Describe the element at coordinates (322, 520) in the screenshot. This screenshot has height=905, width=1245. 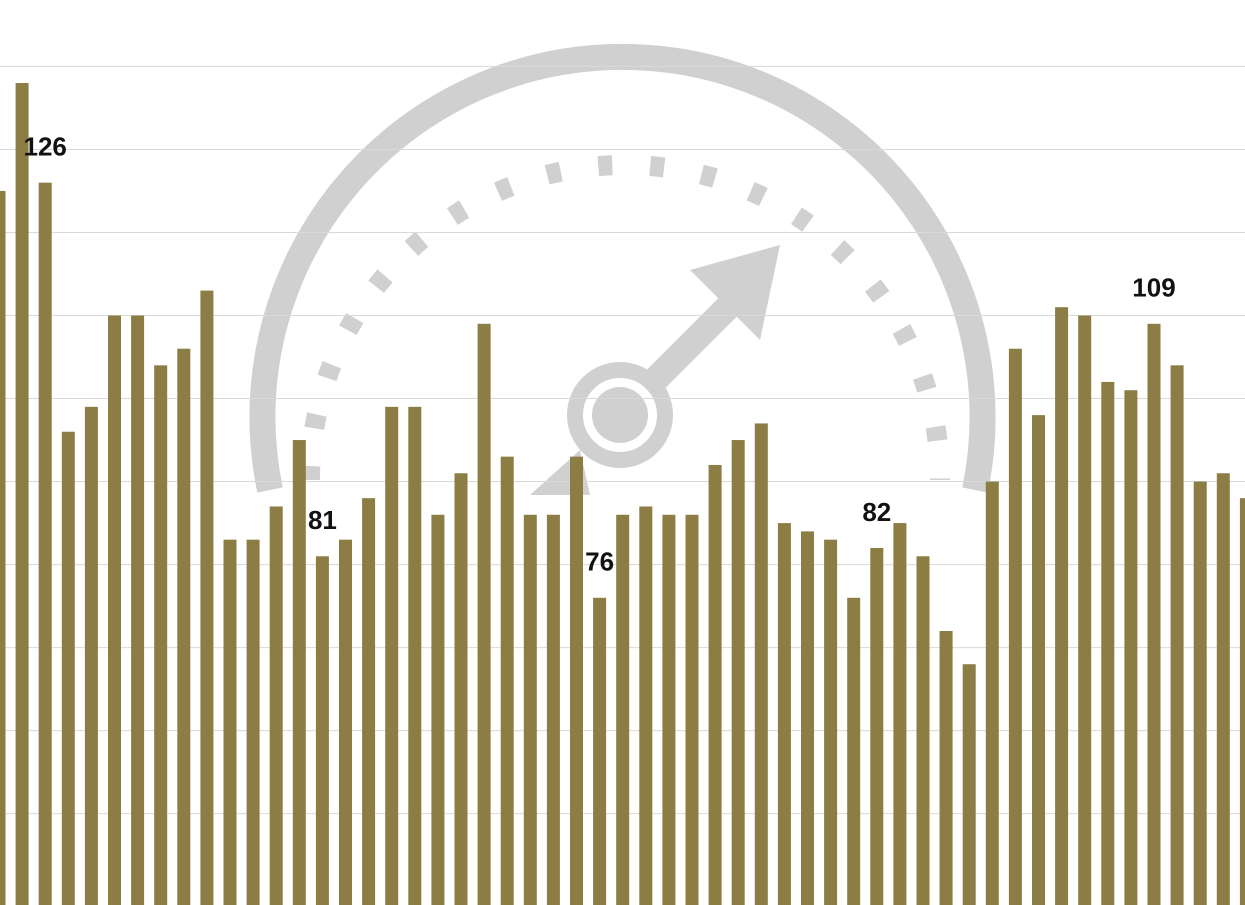
I see `value-label: 81` at that location.